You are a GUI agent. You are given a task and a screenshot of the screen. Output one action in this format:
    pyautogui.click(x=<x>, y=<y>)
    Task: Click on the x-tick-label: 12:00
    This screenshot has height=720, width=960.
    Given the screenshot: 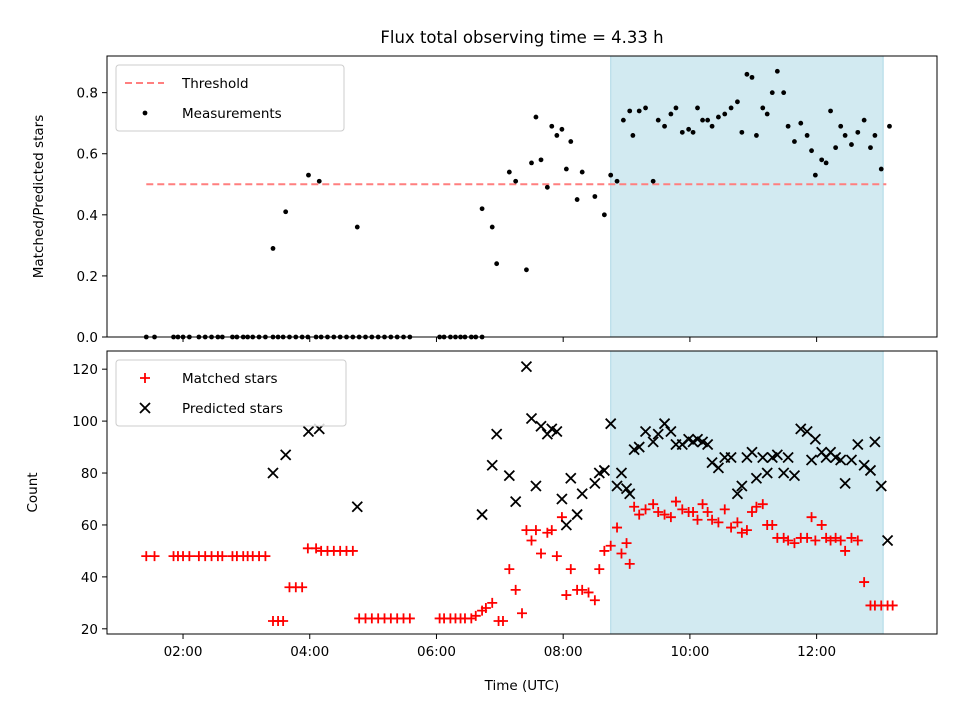 What is the action you would take?
    pyautogui.click(x=816, y=652)
    